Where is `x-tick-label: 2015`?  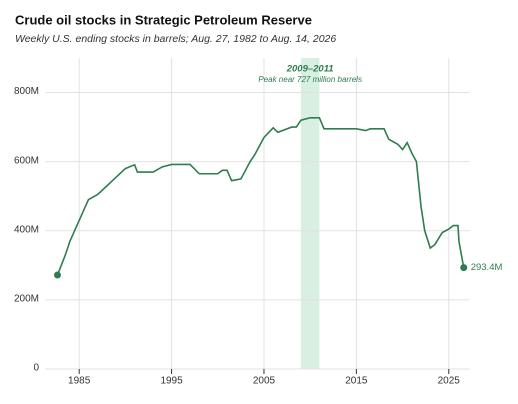 x-tick-label: 2015 is located at coordinates (356, 381).